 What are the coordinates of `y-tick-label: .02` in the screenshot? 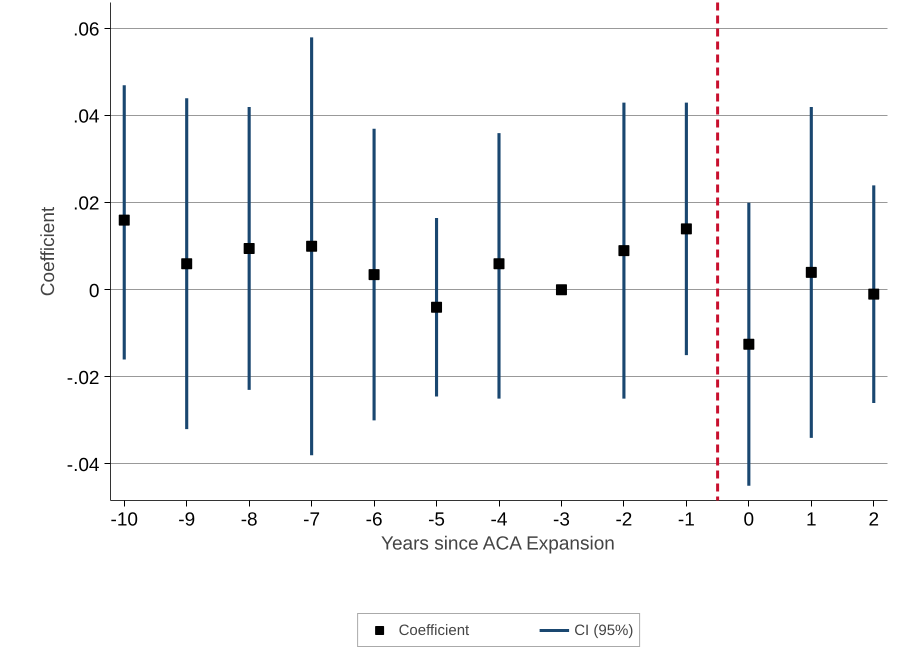 It's located at (86, 204).